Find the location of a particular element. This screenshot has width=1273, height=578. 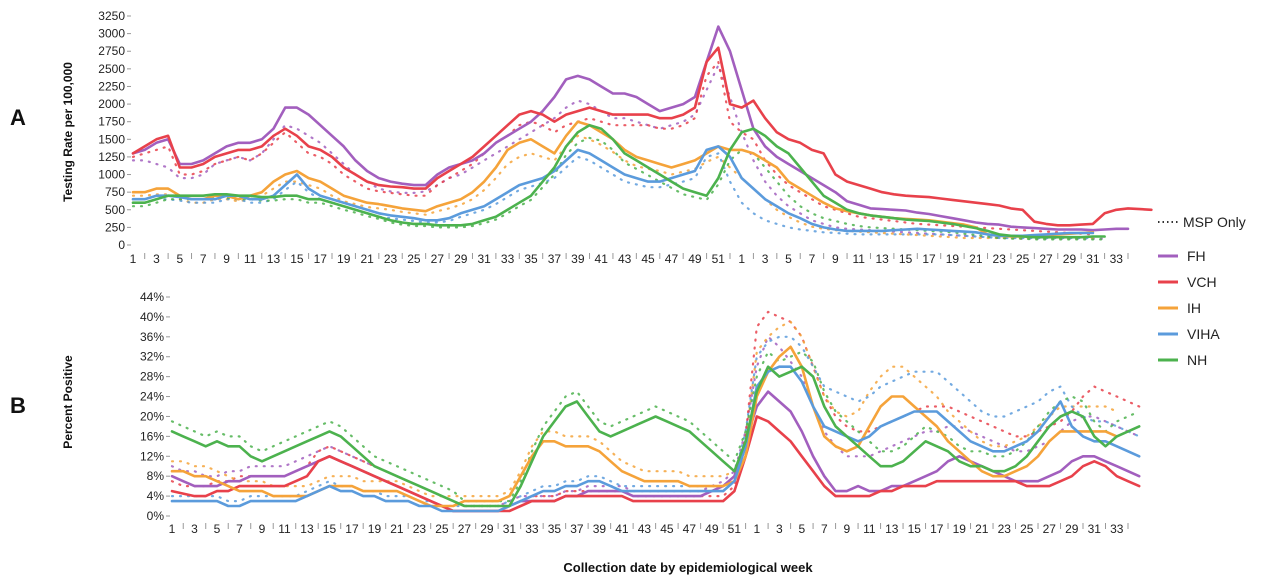

legend-label-vch: VCH is located at coordinates (1202, 282).